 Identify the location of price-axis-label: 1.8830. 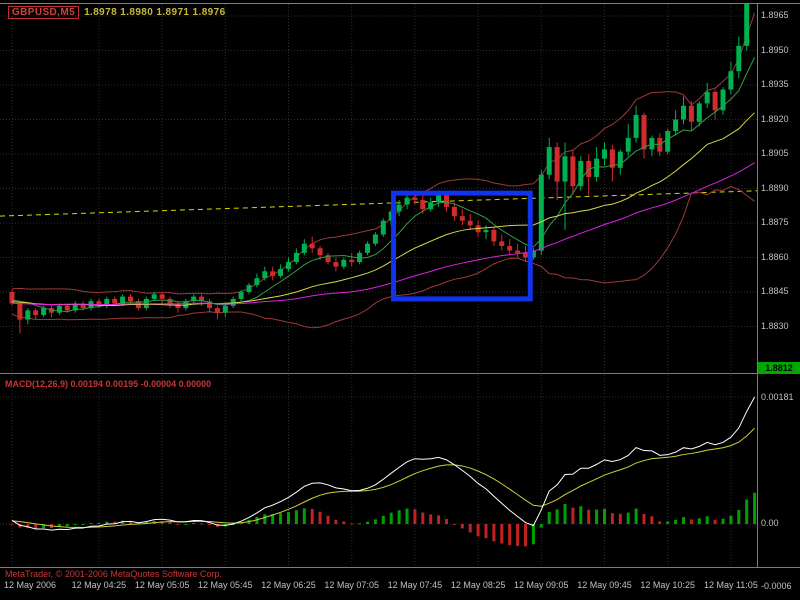
(775, 325).